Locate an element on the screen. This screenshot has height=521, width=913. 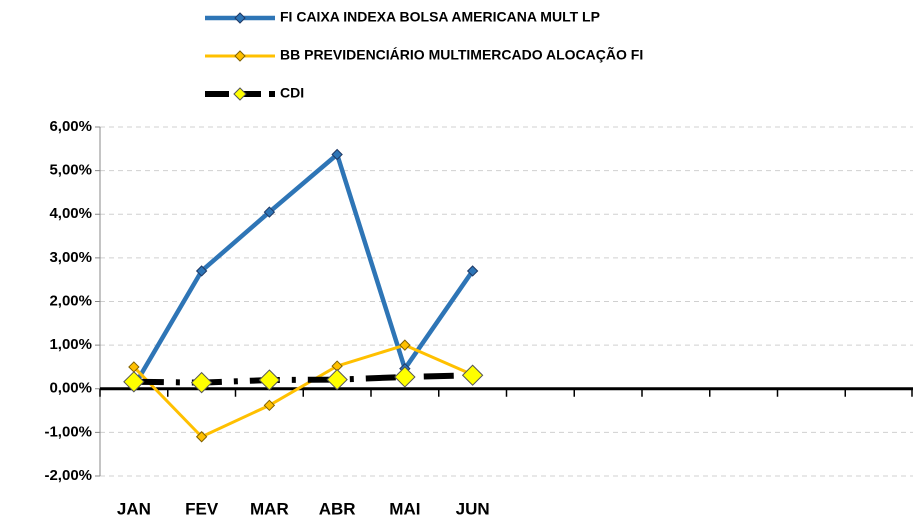
x-tick-label: ABR is located at coordinates (337, 508).